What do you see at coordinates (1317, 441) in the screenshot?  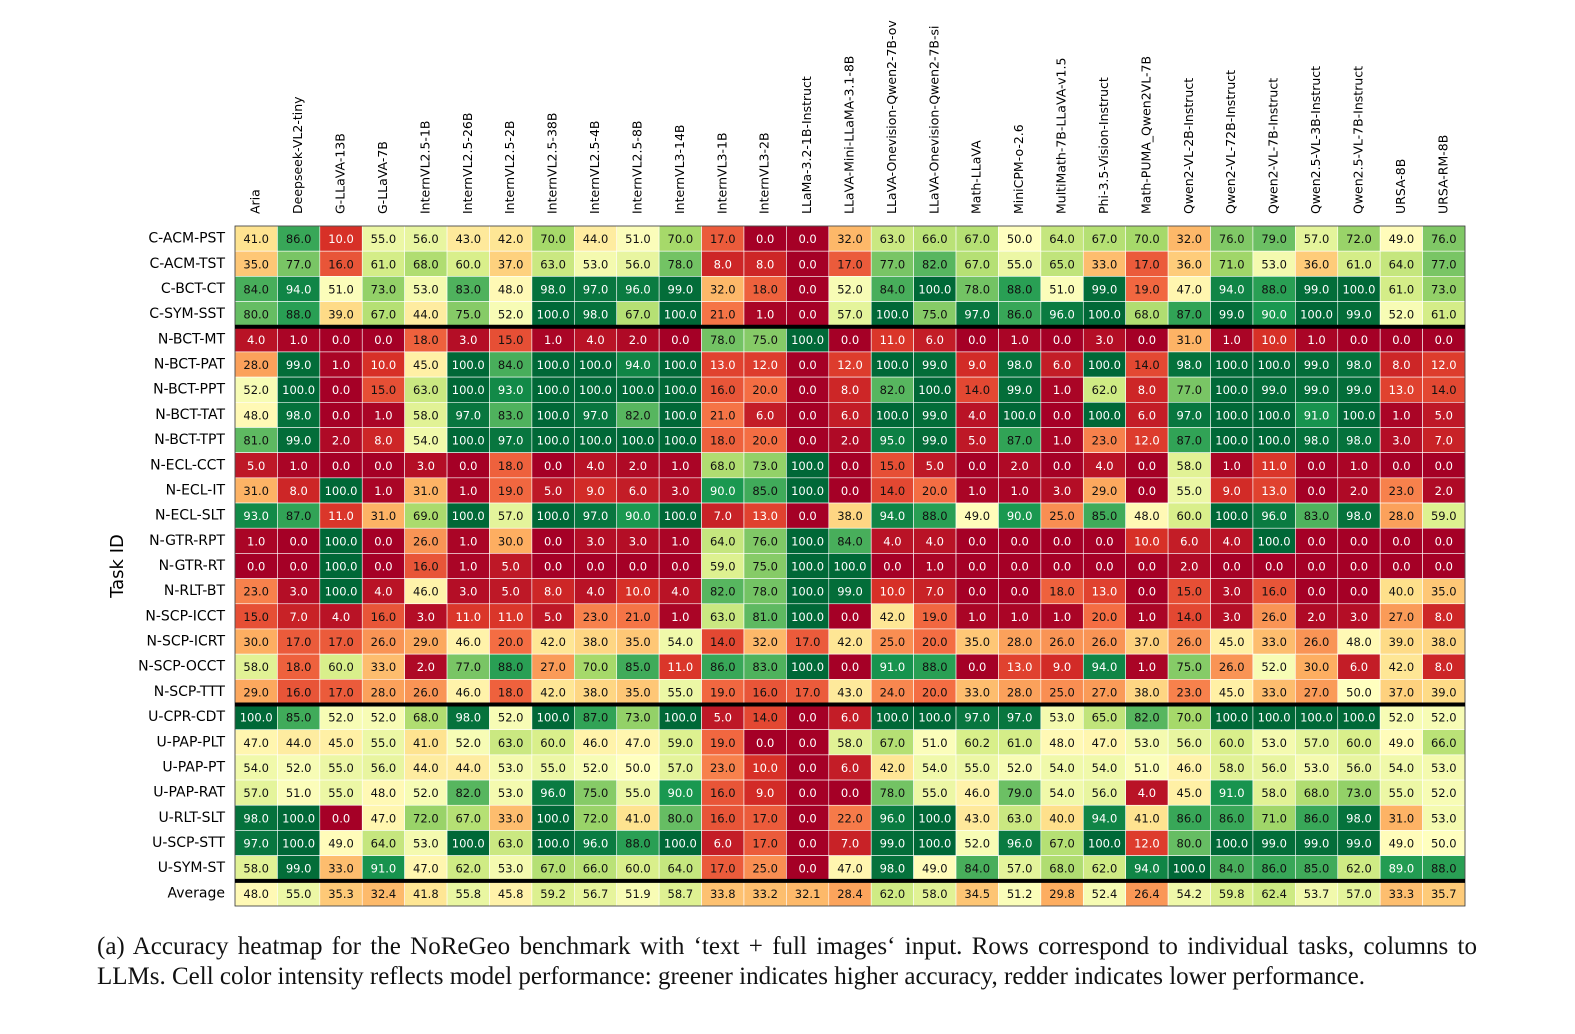 I see `cell-label: 98.0` at bounding box center [1317, 441].